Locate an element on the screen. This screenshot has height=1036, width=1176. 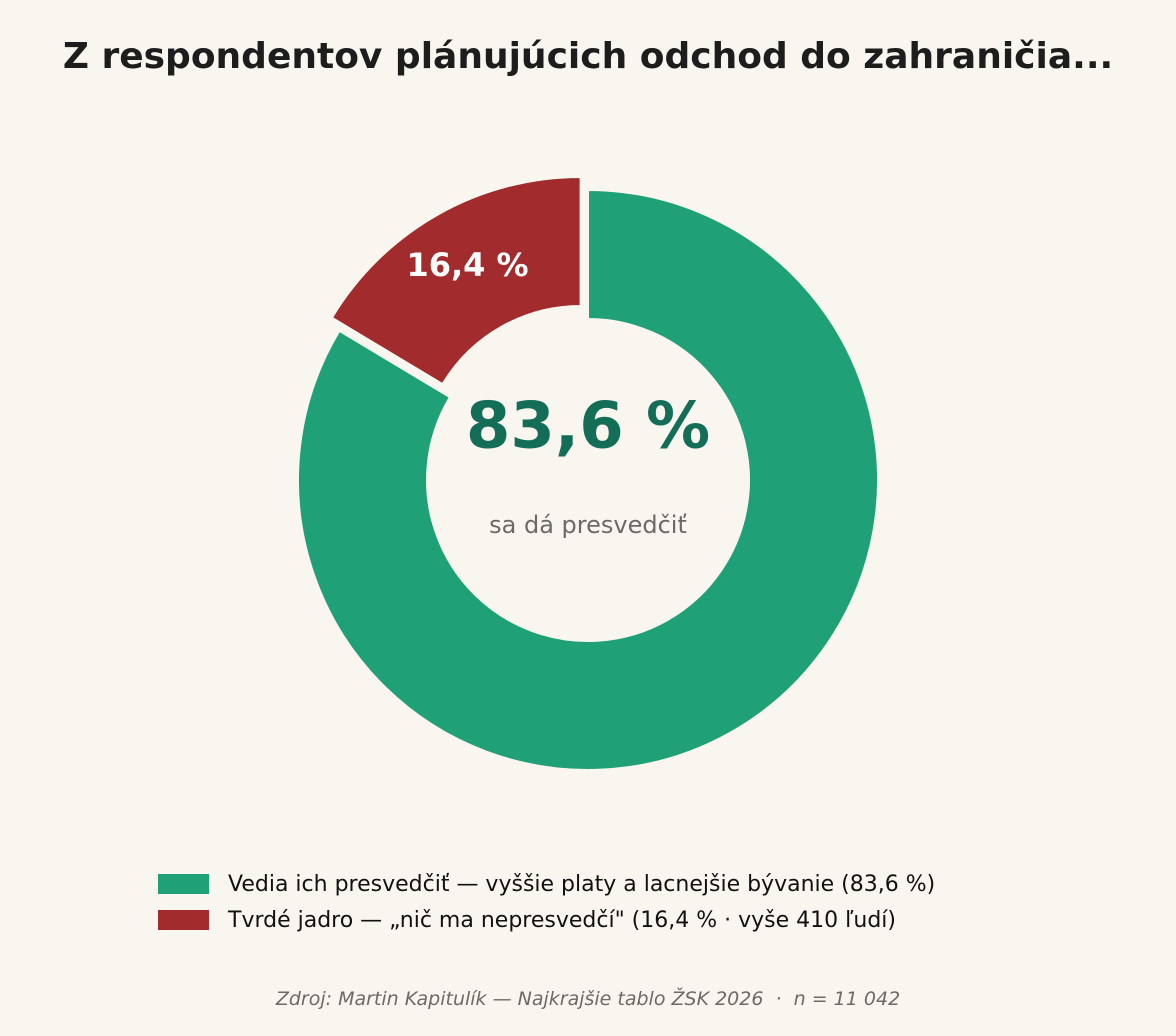
legend-swatch-hard-core is located at coordinates (183, 920).